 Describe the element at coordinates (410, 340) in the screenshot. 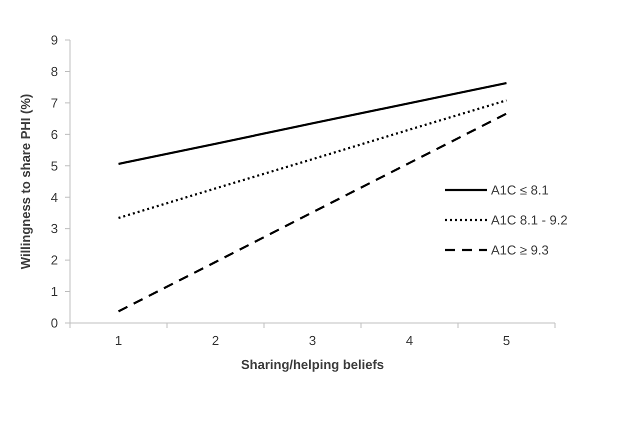

I see `x-tick-label: 4` at that location.